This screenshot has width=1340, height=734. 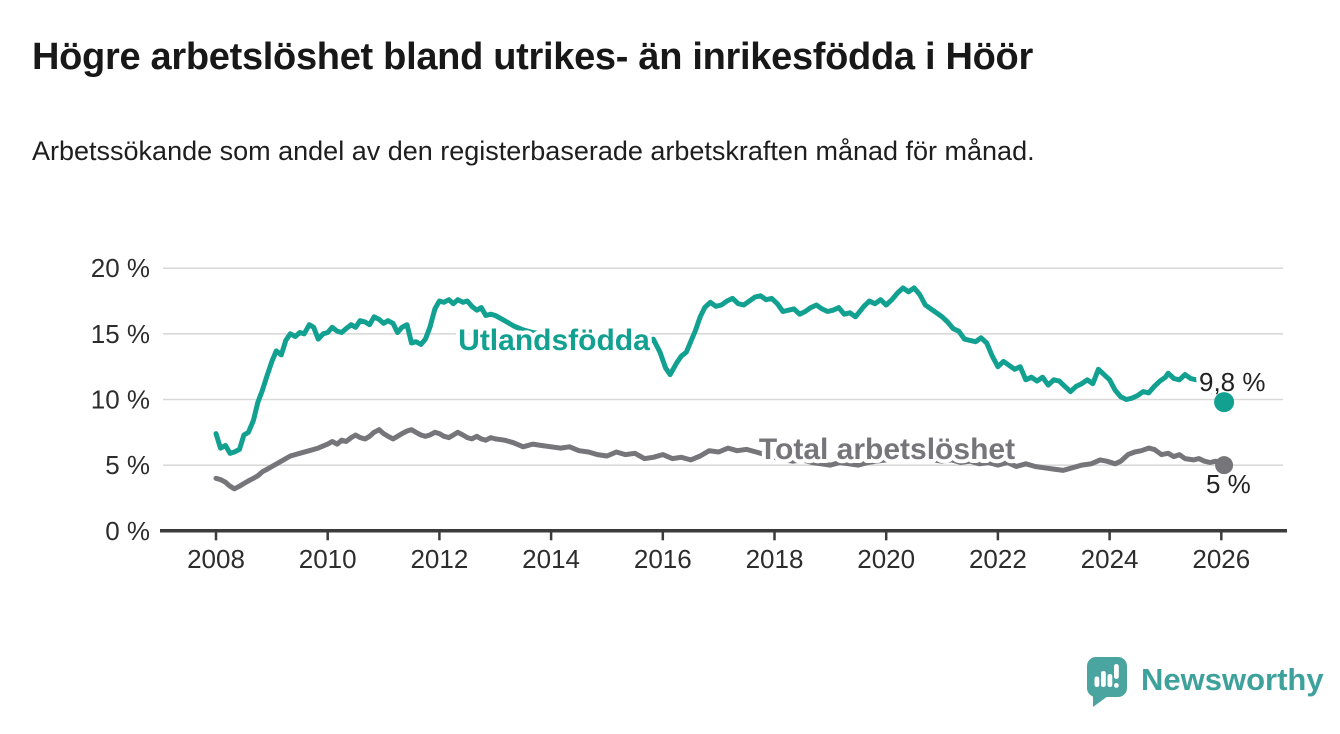 What do you see at coordinates (1110, 559) in the screenshot?
I see `x-tick-label: 2024` at bounding box center [1110, 559].